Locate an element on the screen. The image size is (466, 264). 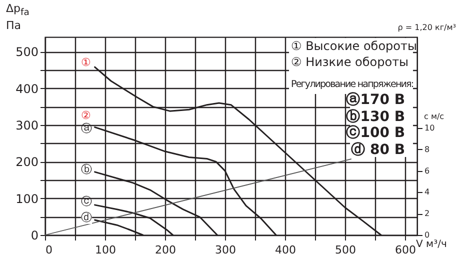
x-tick-label: 0 is located at coordinates (49, 250).